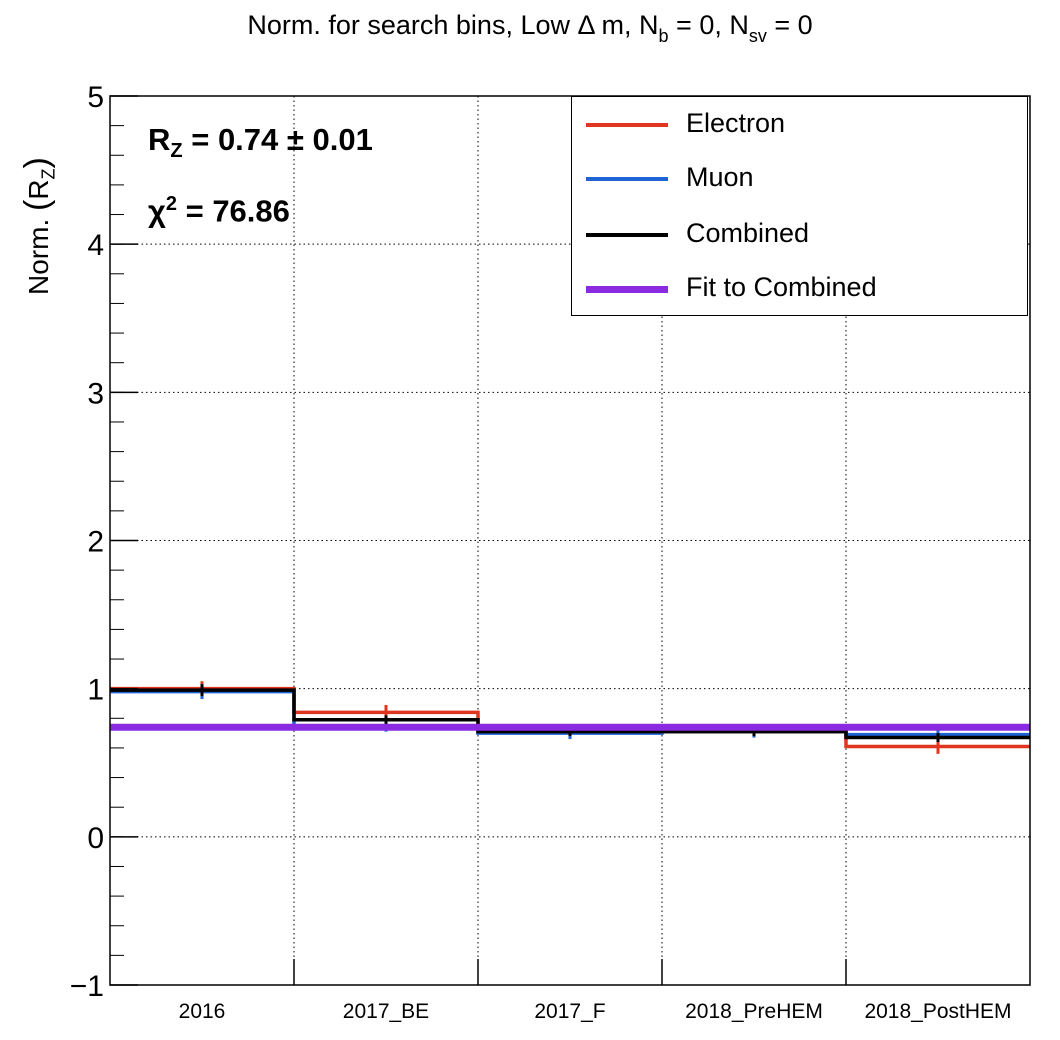  I want to click on x-tick-labels: 2016 2017_BE 2017_F 2018_PreHEM 2018_PostHEM, so click(595, 1011).